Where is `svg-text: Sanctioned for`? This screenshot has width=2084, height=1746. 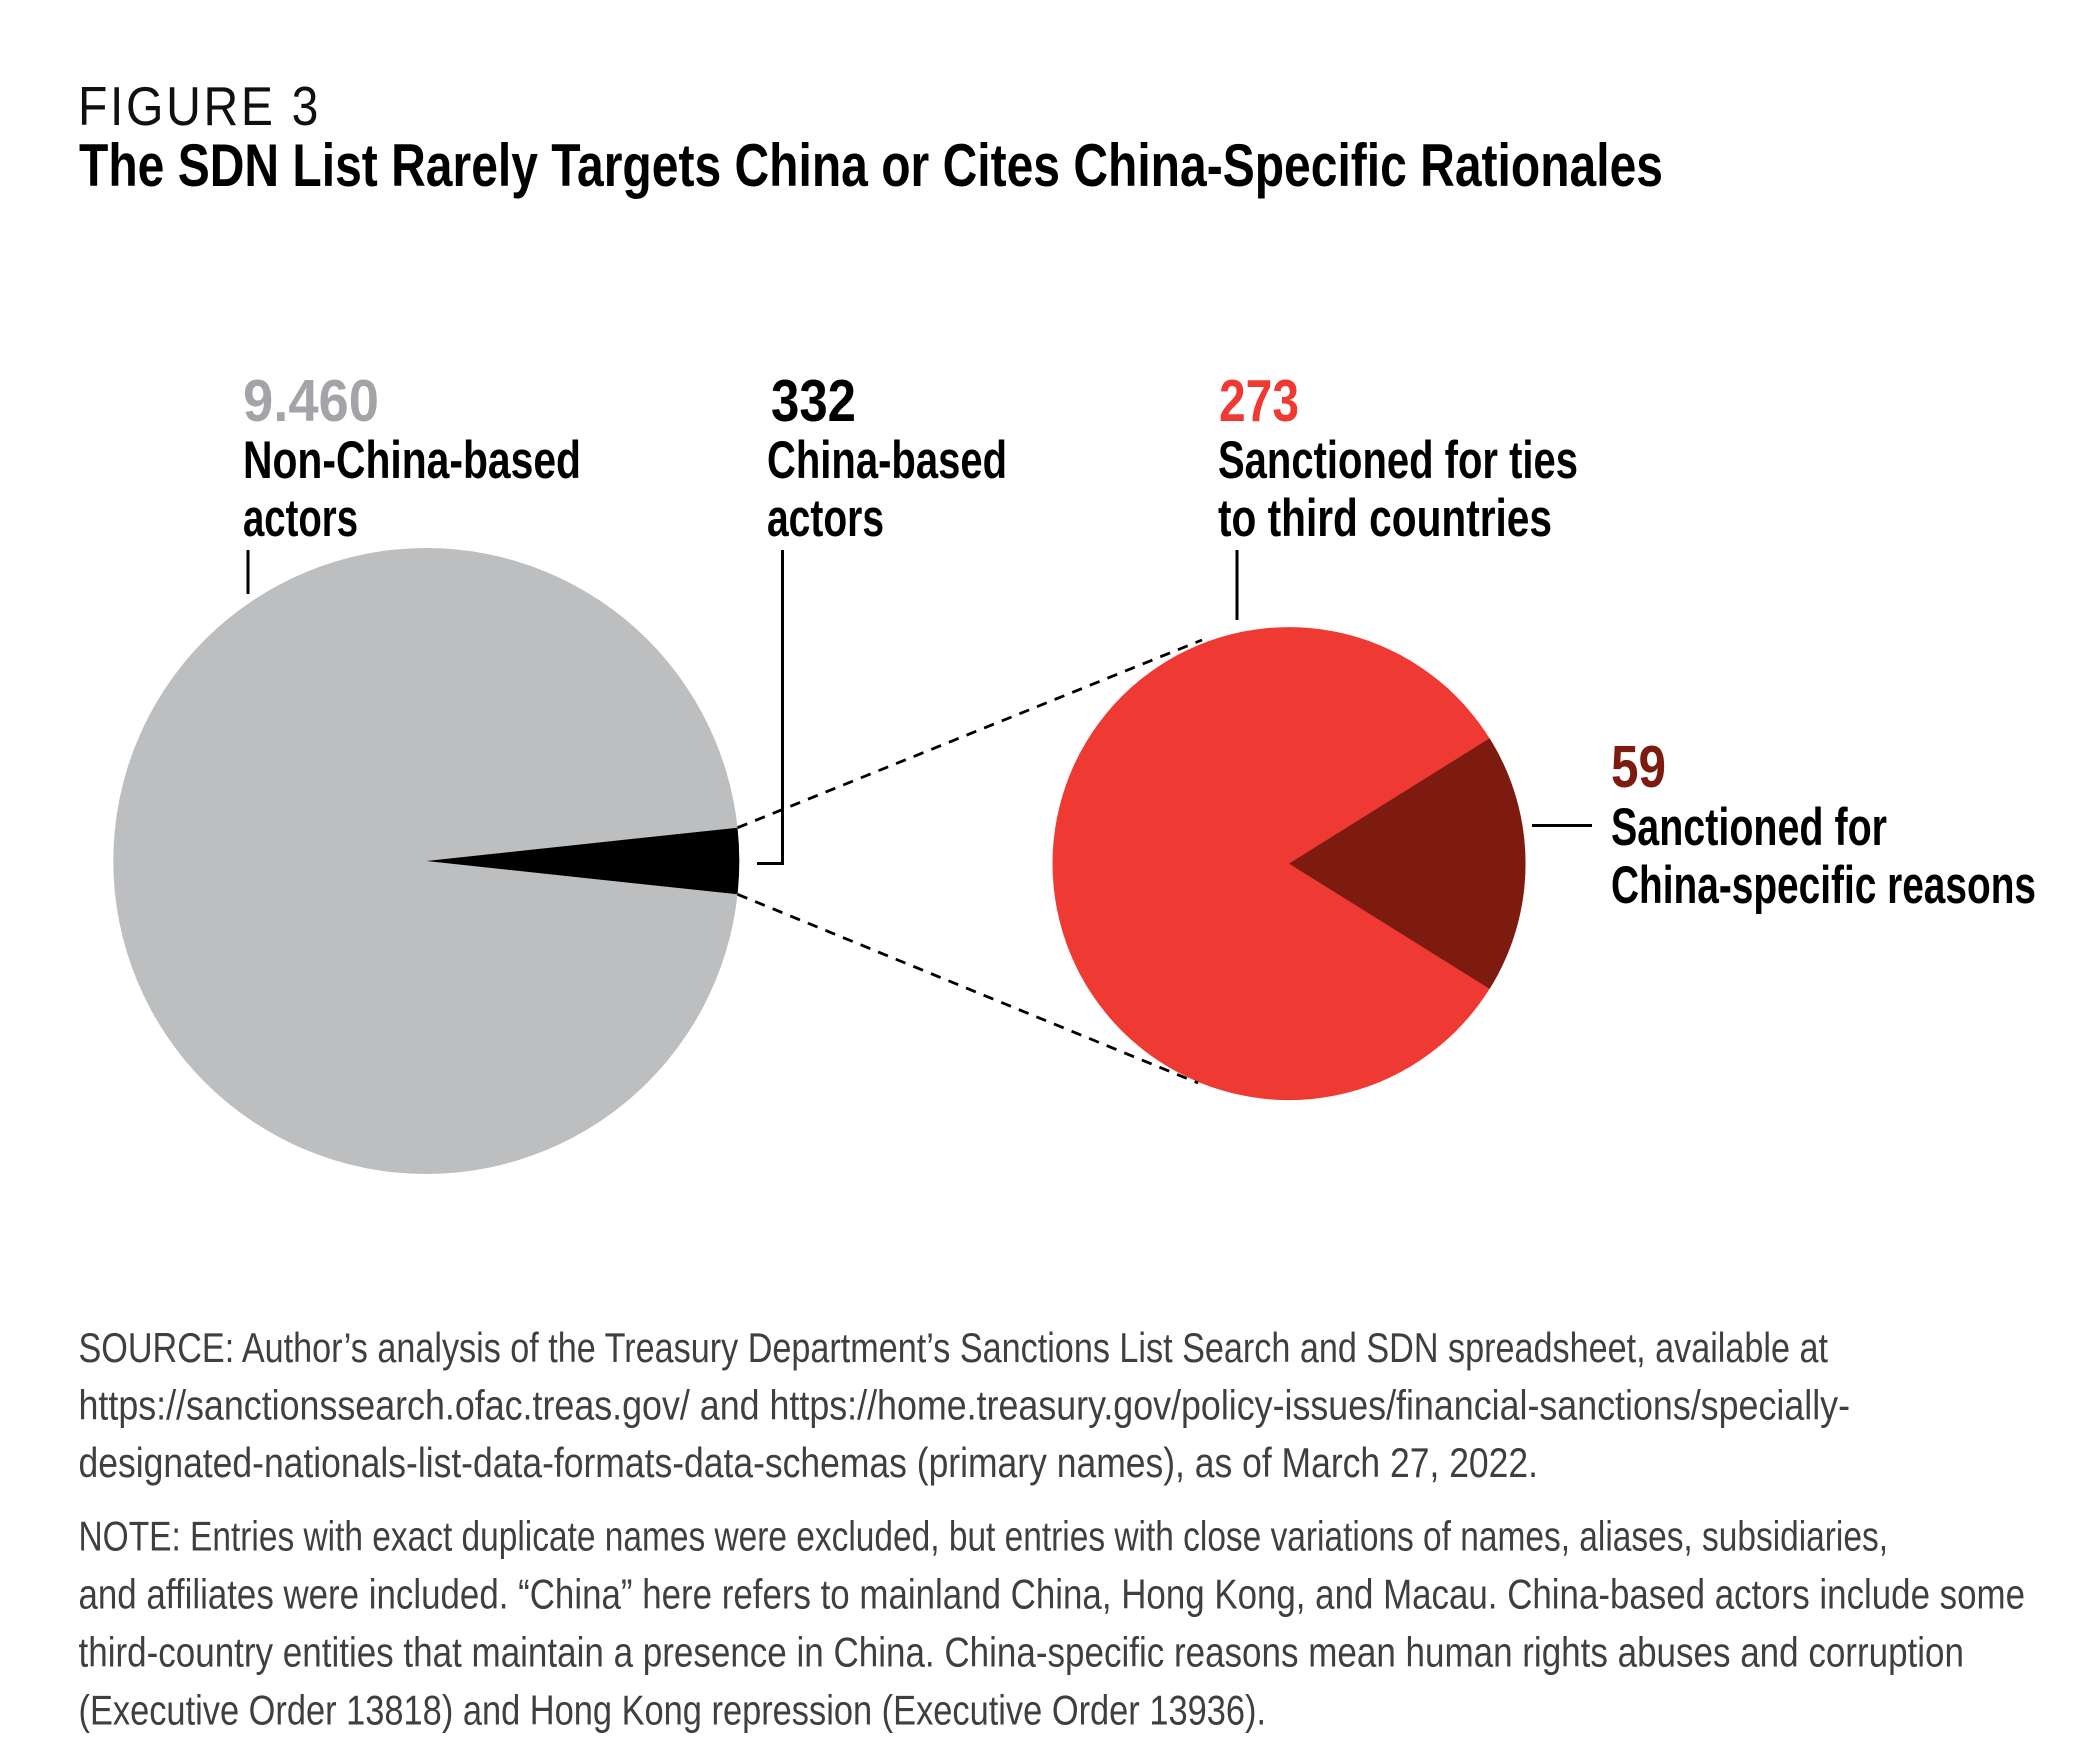 svg-text: Sanctioned for is located at coordinates (1749, 827).